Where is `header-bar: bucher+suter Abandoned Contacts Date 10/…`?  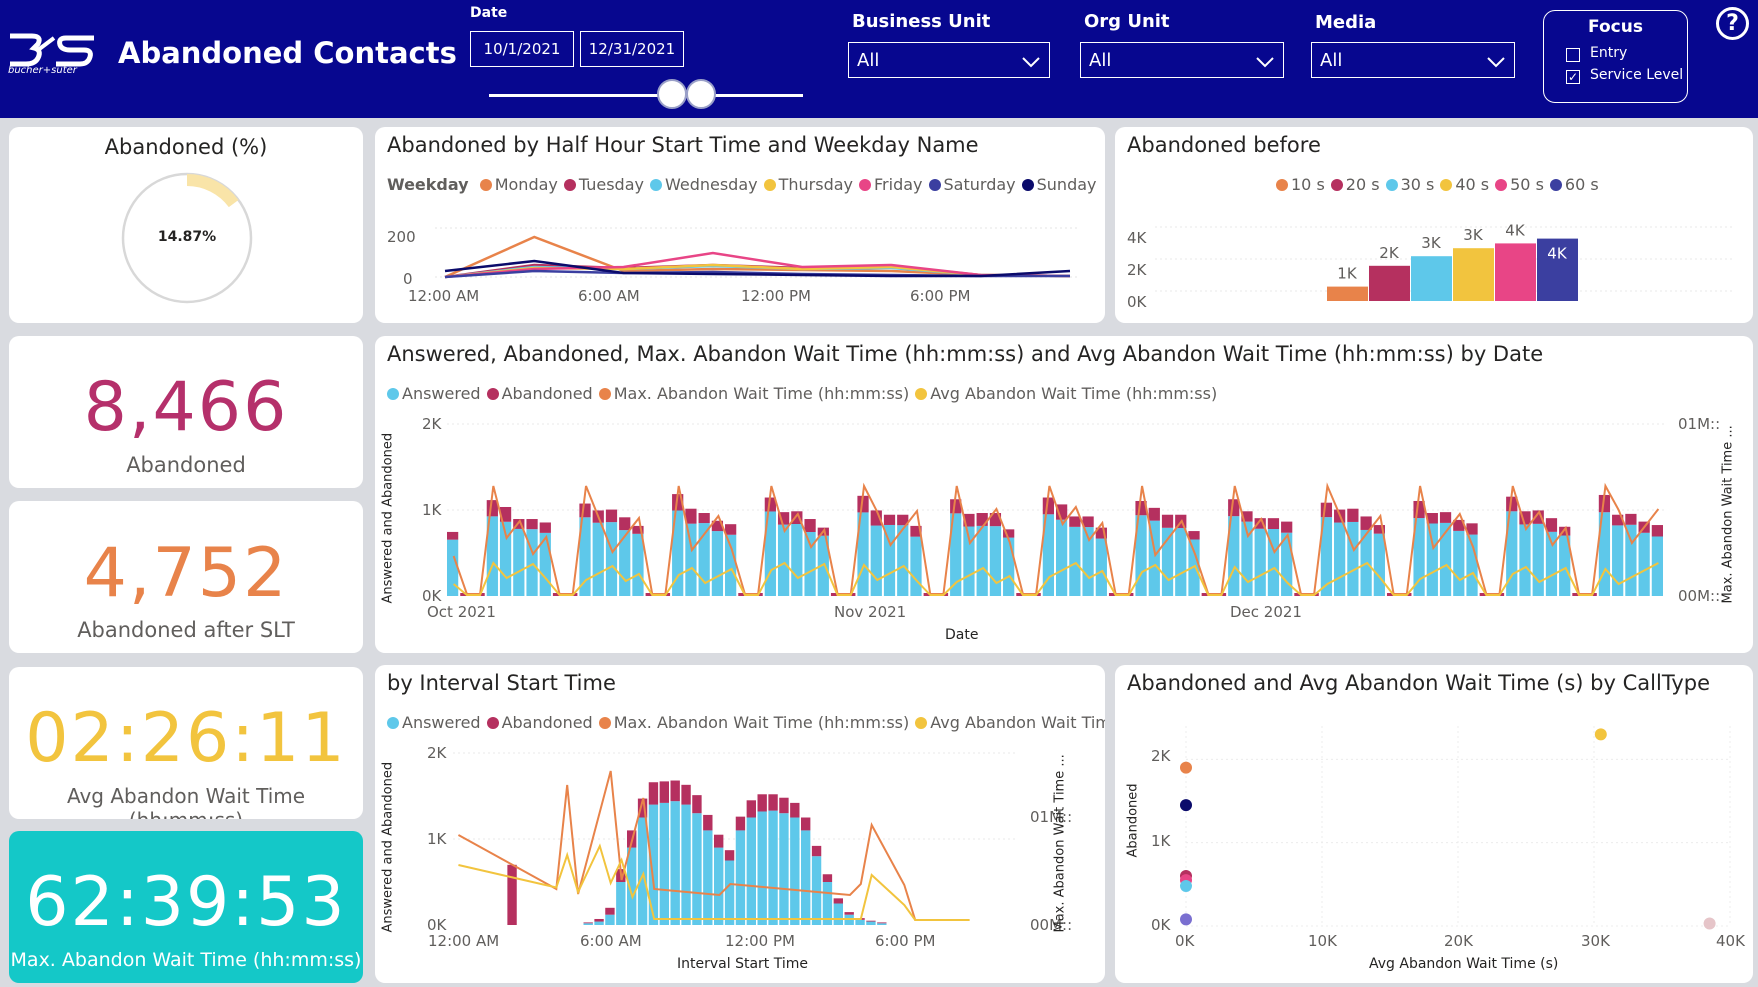 header-bar: bucher+suter Abandoned Contacts Date 10/… is located at coordinates (879, 59).